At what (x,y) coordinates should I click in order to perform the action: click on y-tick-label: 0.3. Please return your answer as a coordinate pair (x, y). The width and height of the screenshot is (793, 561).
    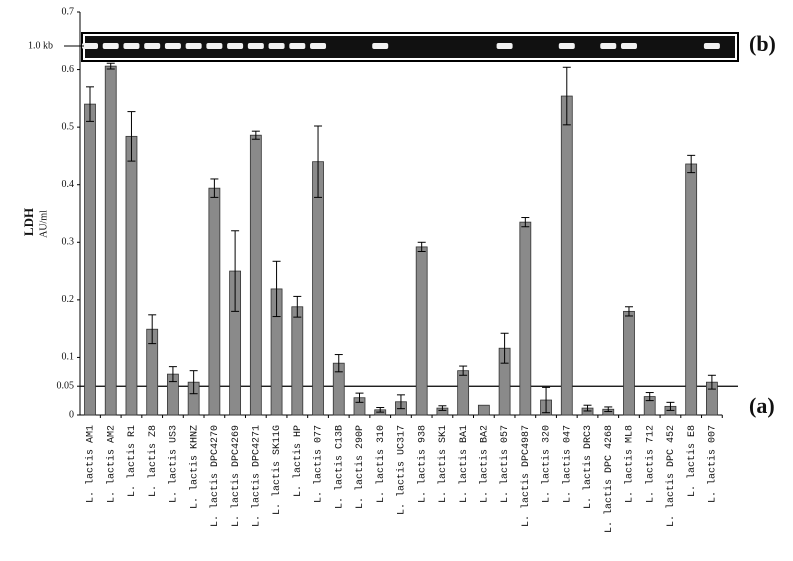
    Looking at the image, I should click on (68, 242).